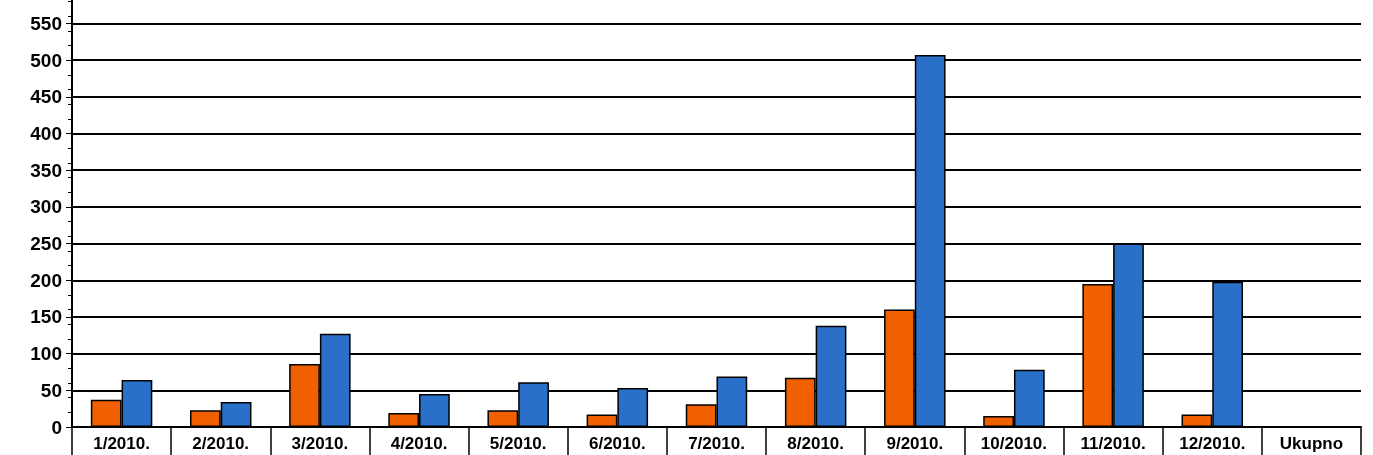 This screenshot has height=455, width=1373. Describe the element at coordinates (46, 280) in the screenshot. I see `y-tick-label: 200` at that location.